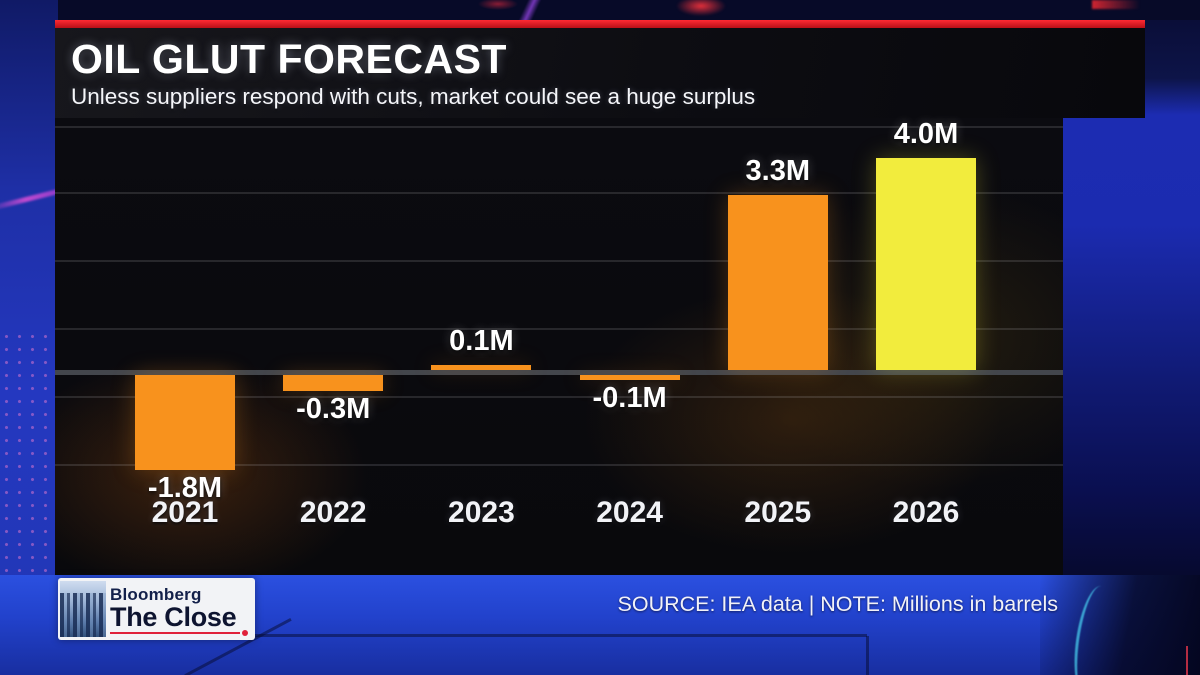 This screenshot has width=1200, height=675. Describe the element at coordinates (778, 512) in the screenshot. I see `year-label-2025: 2025` at that location.